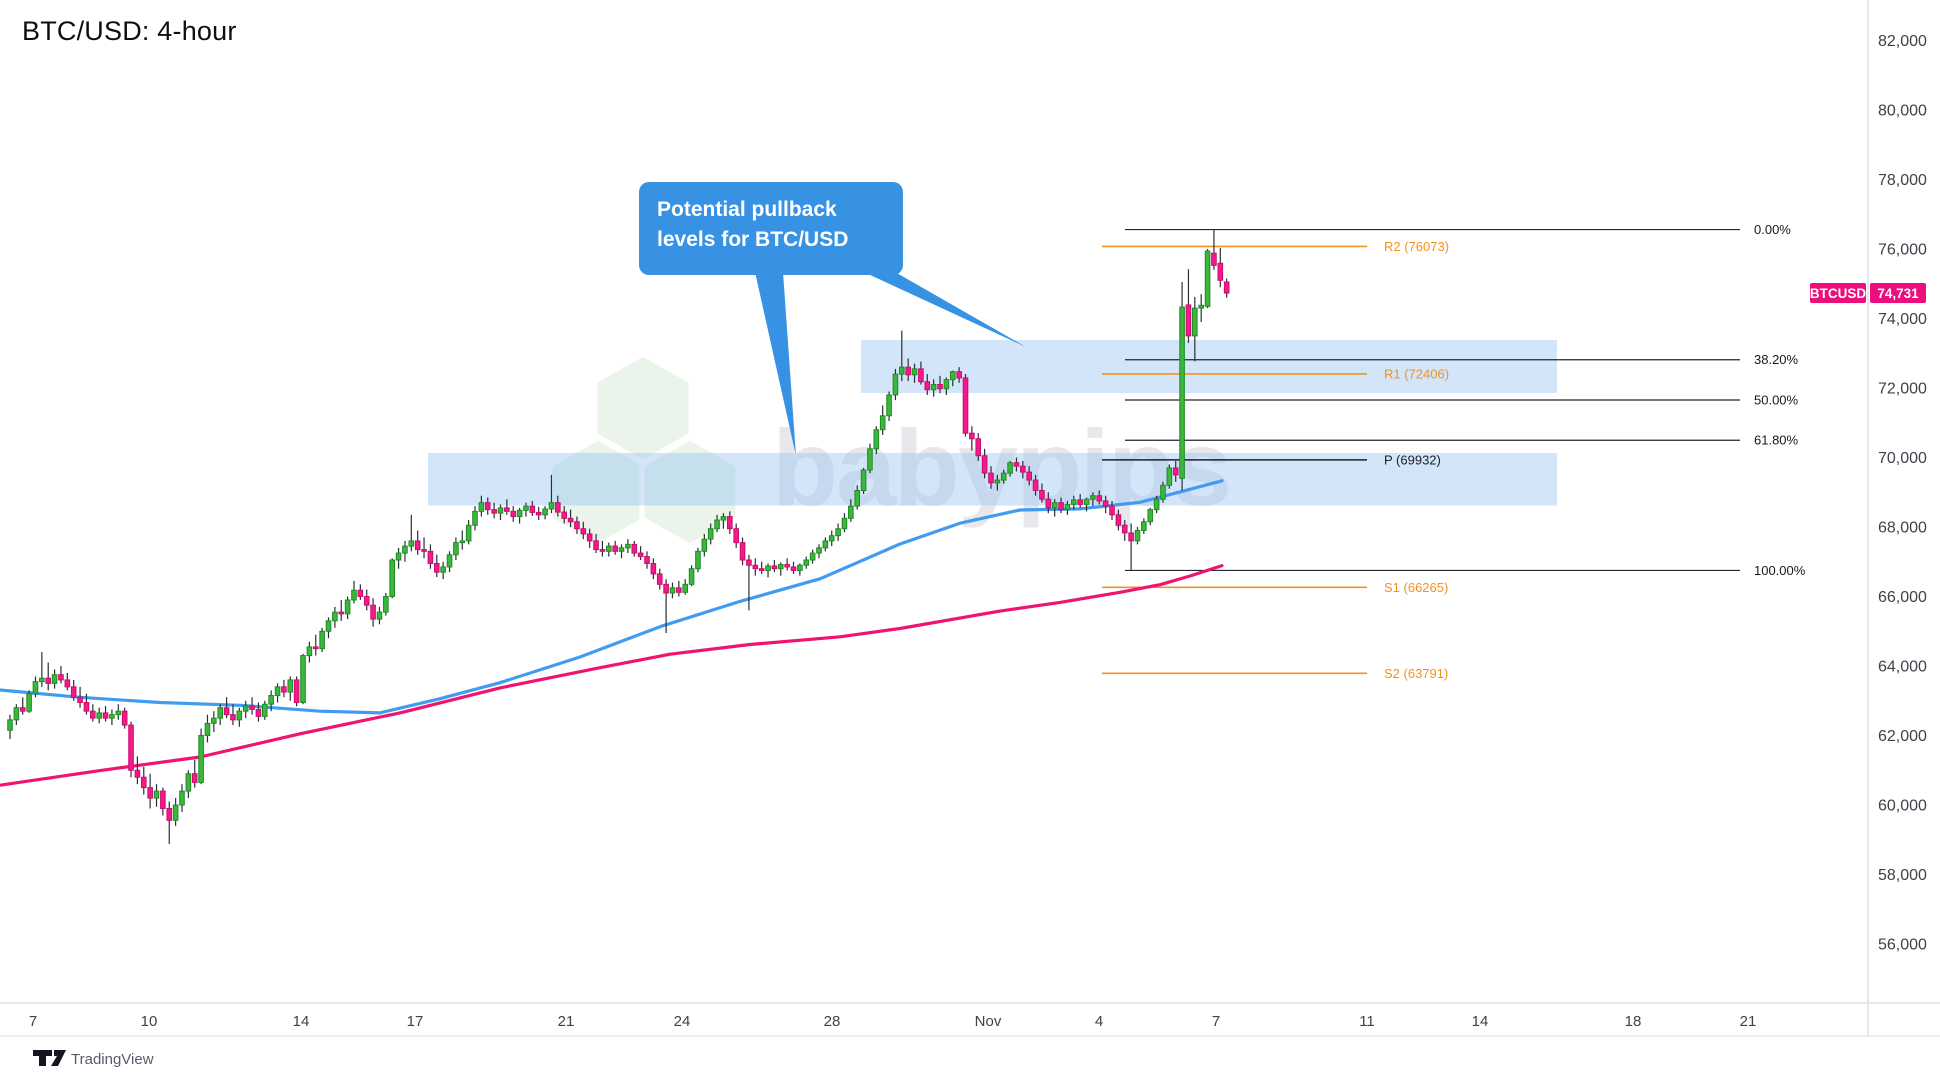  I want to click on price-tag-symbol: BTCUSD, so click(1838, 293).